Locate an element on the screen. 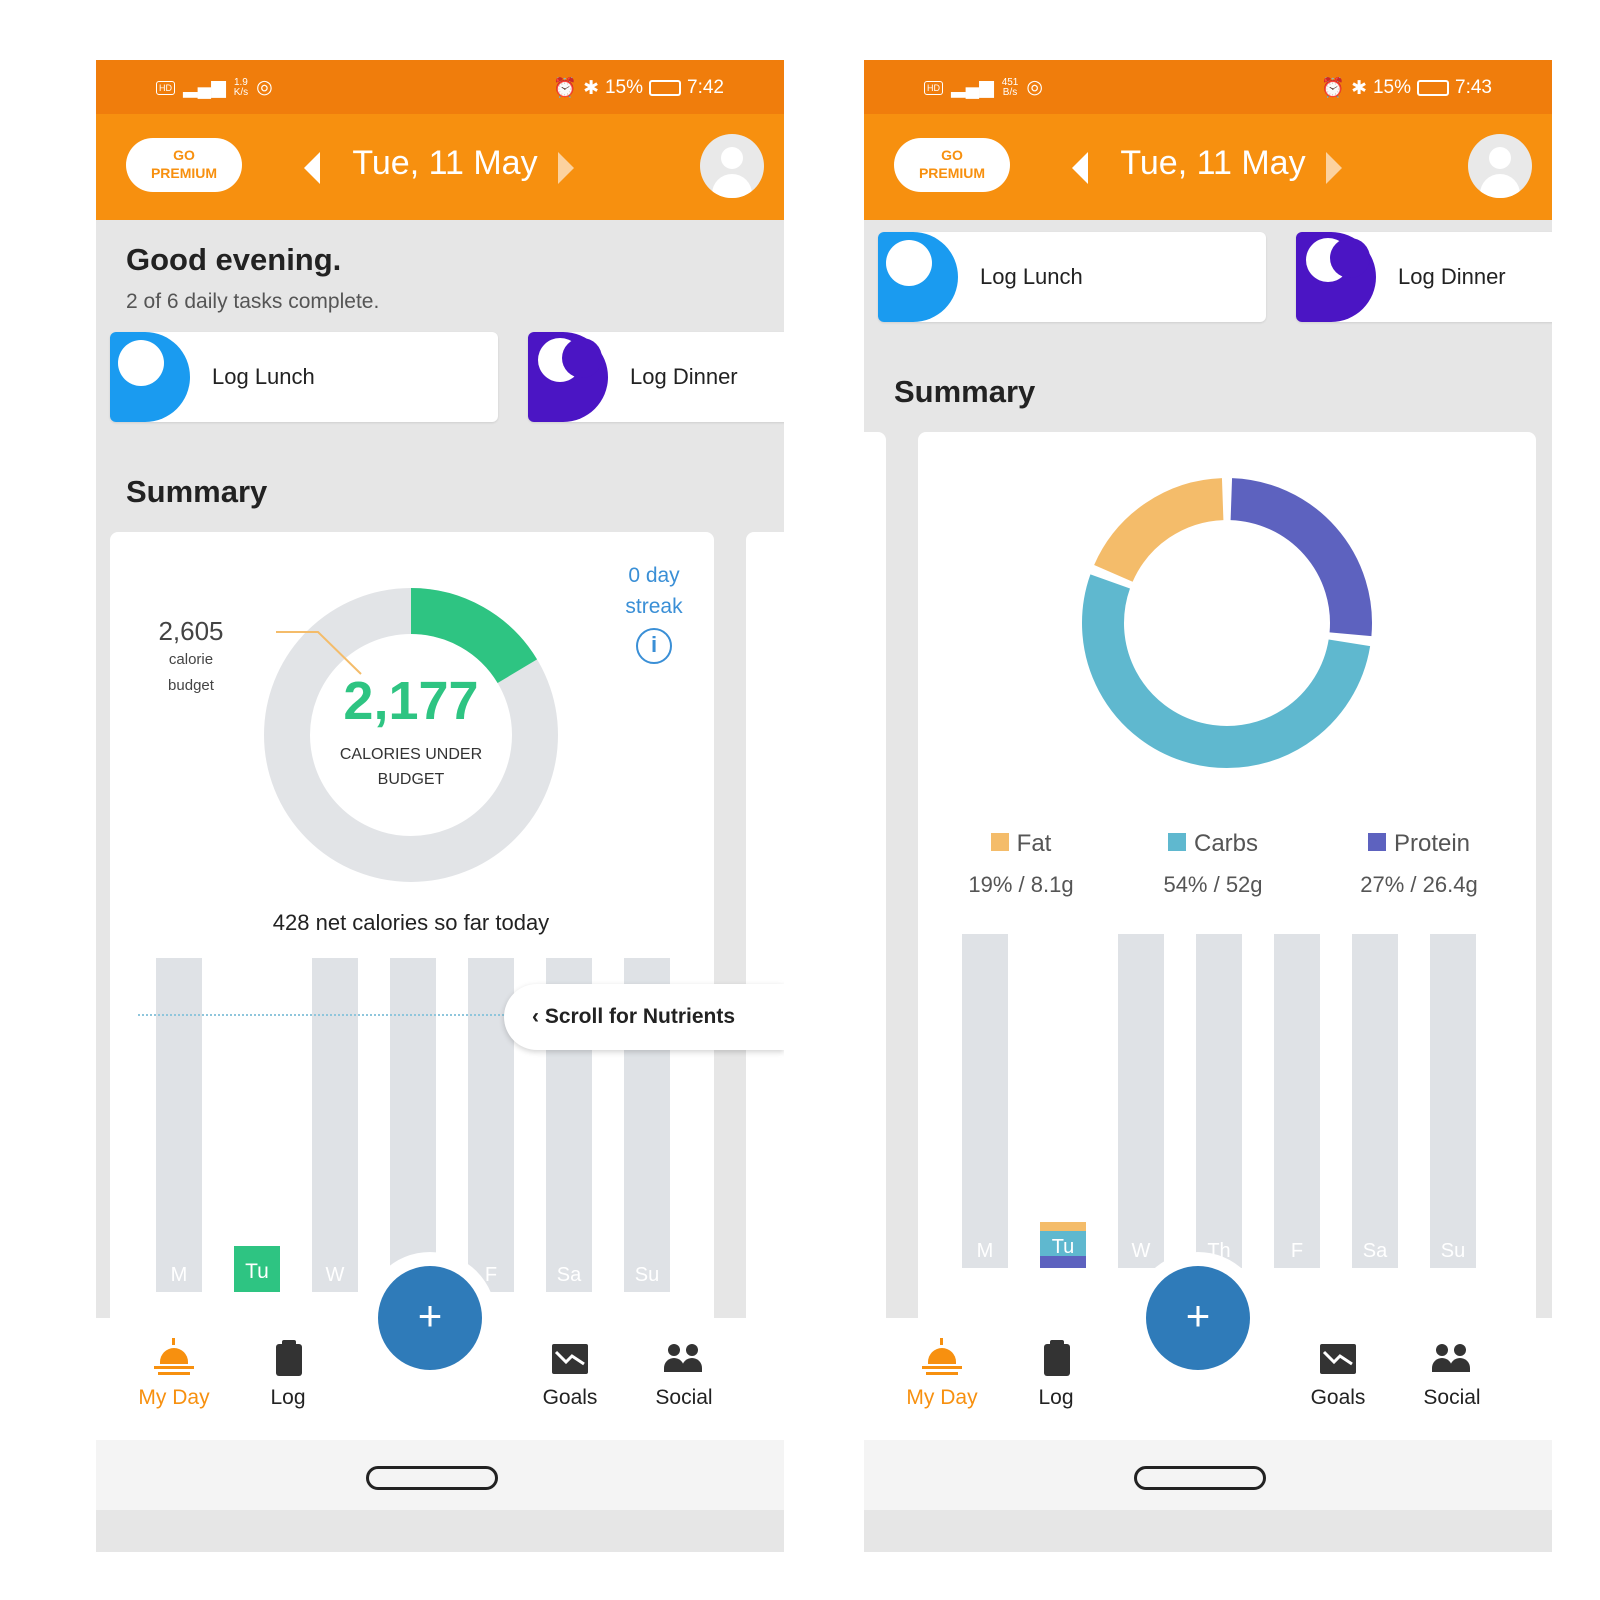 The height and width of the screenshot is (1600, 1600). protein-label: Protein is located at coordinates (1432, 843).